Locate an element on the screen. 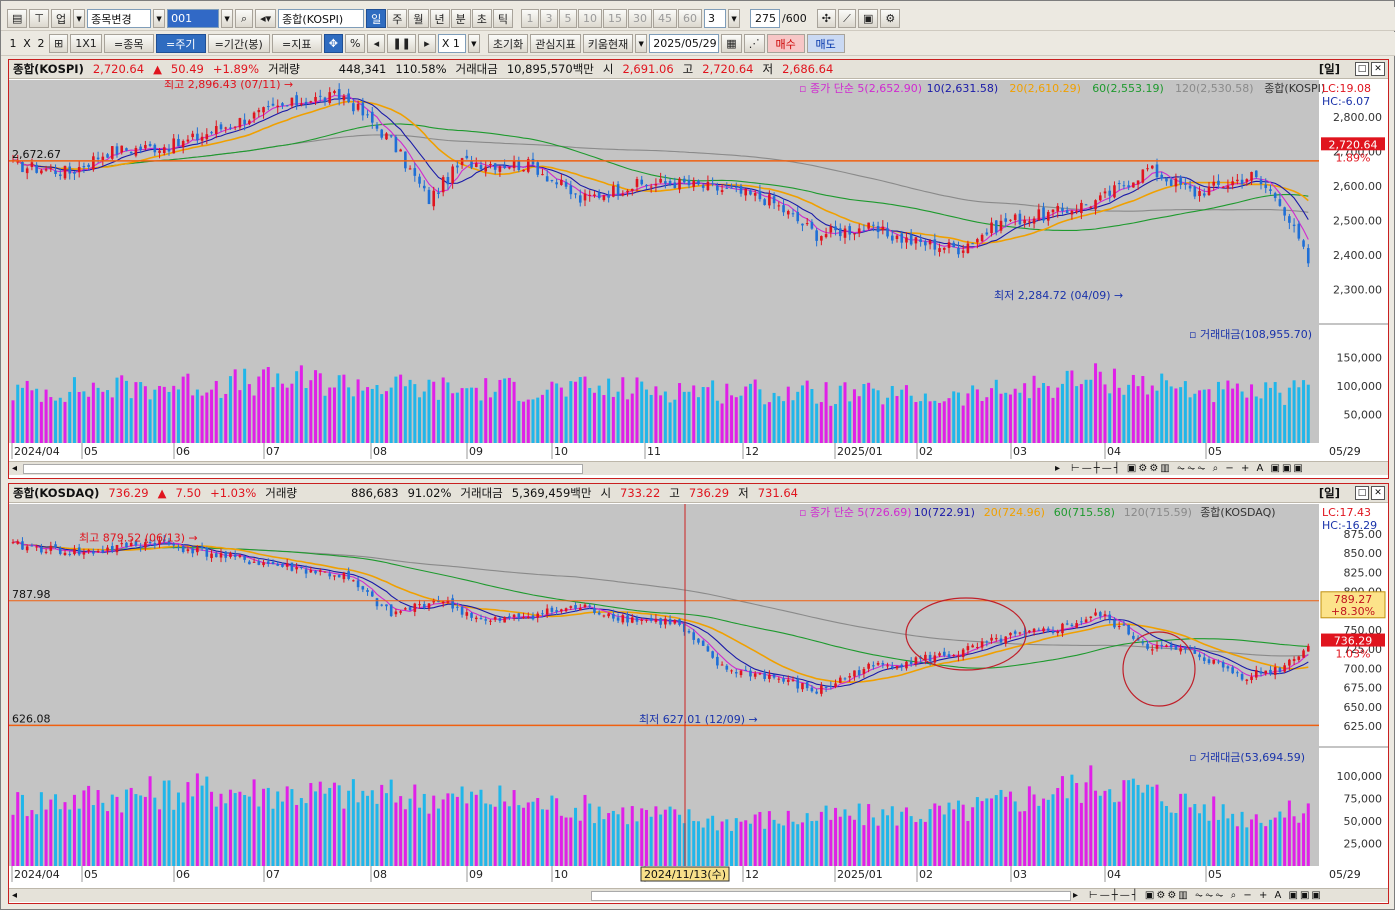 Image resolution: width=1395 pixels, height=910 pixels. settings-gear-icon: ⚙ is located at coordinates (890, 18).